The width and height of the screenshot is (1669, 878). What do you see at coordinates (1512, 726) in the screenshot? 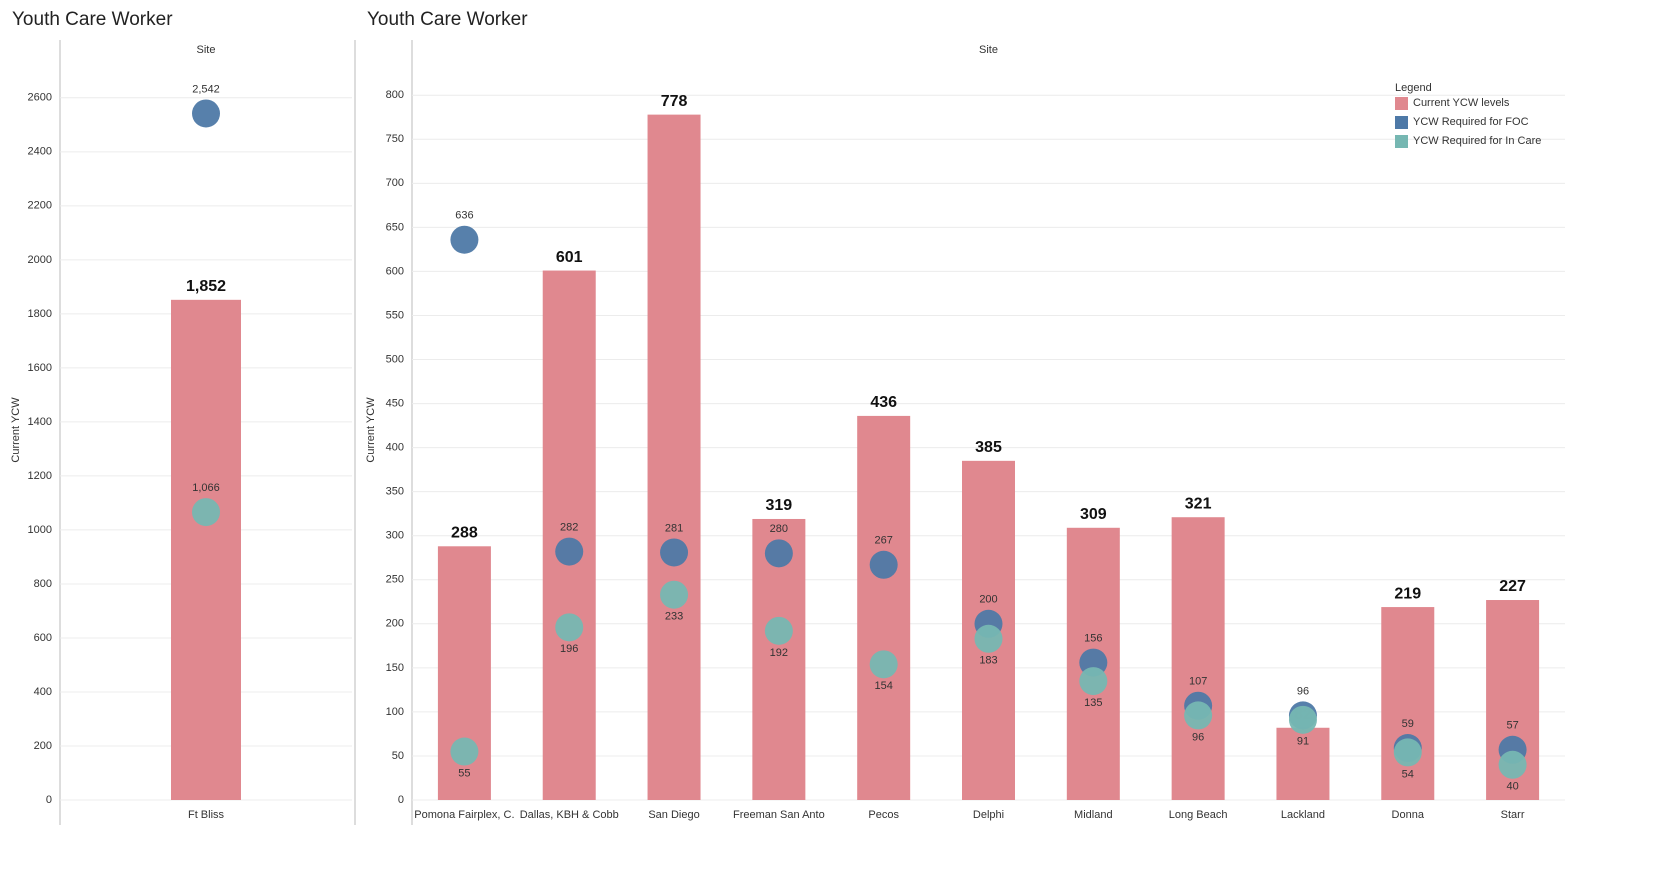
I see `dot-label: 57` at bounding box center [1512, 726].